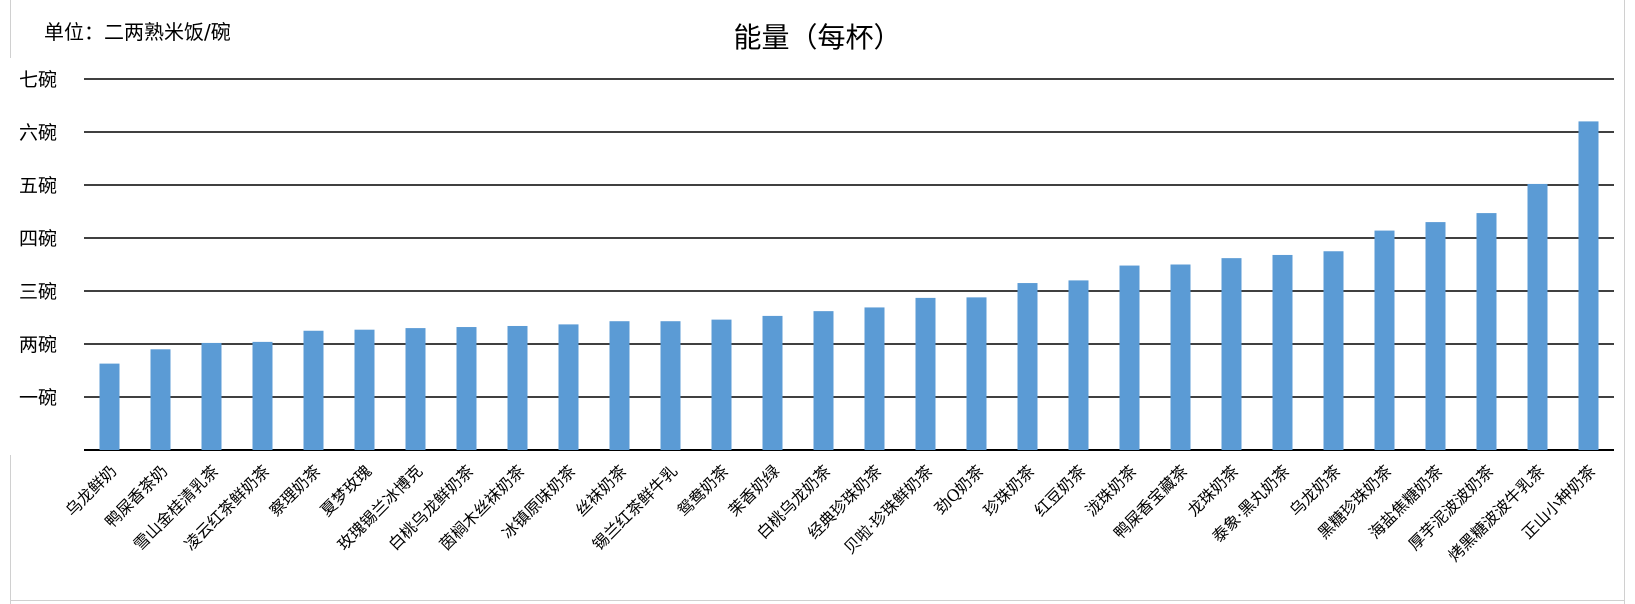 The image size is (1635, 604). Describe the element at coordinates (817, 37) in the screenshot. I see `chart-title: 能量（每杯）` at that location.